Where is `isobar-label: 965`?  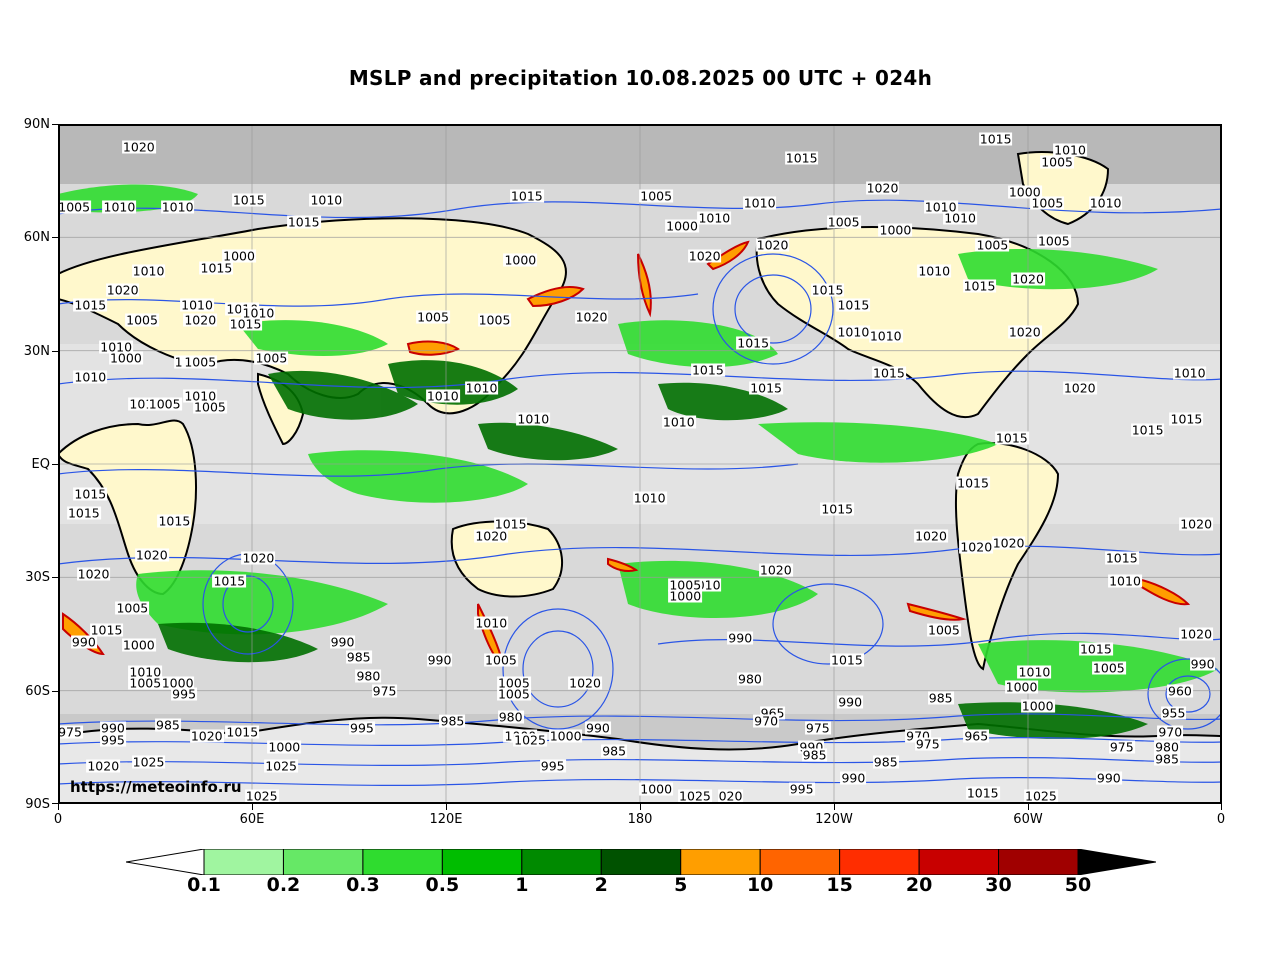
isobar-label: 965 is located at coordinates (976, 736).